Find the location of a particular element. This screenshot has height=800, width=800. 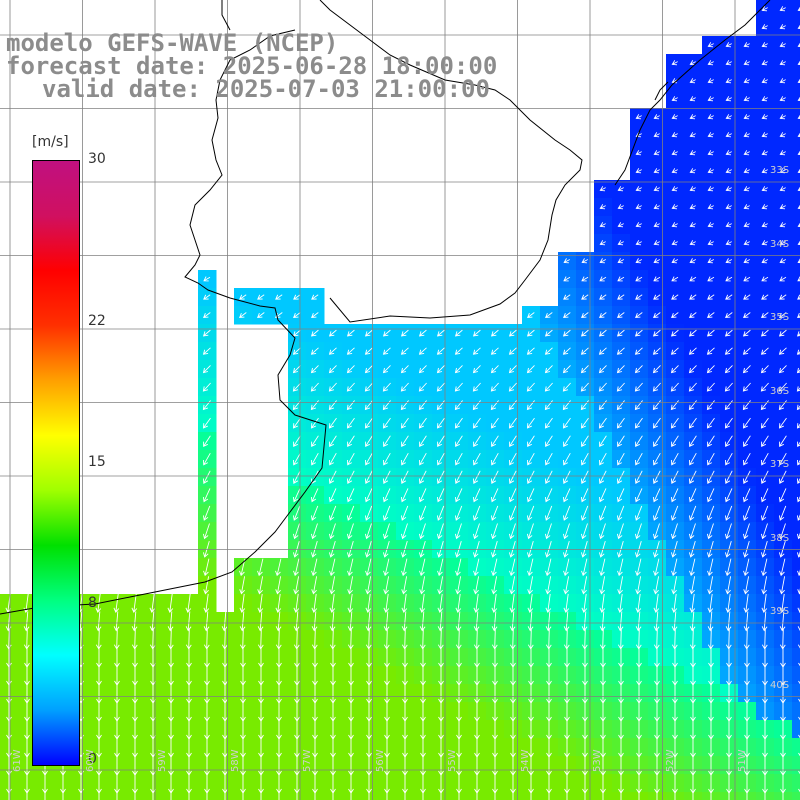

title-model: modelo GEFS-WAVE (NCEP) is located at coordinates (172, 43).